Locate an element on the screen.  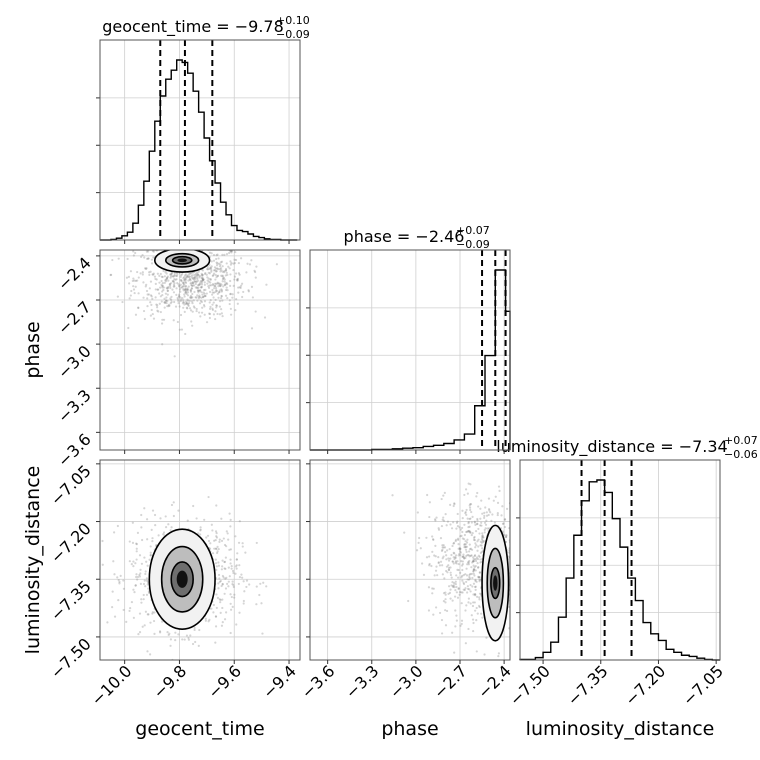
scatter-points is located at coordinates (470, 570).